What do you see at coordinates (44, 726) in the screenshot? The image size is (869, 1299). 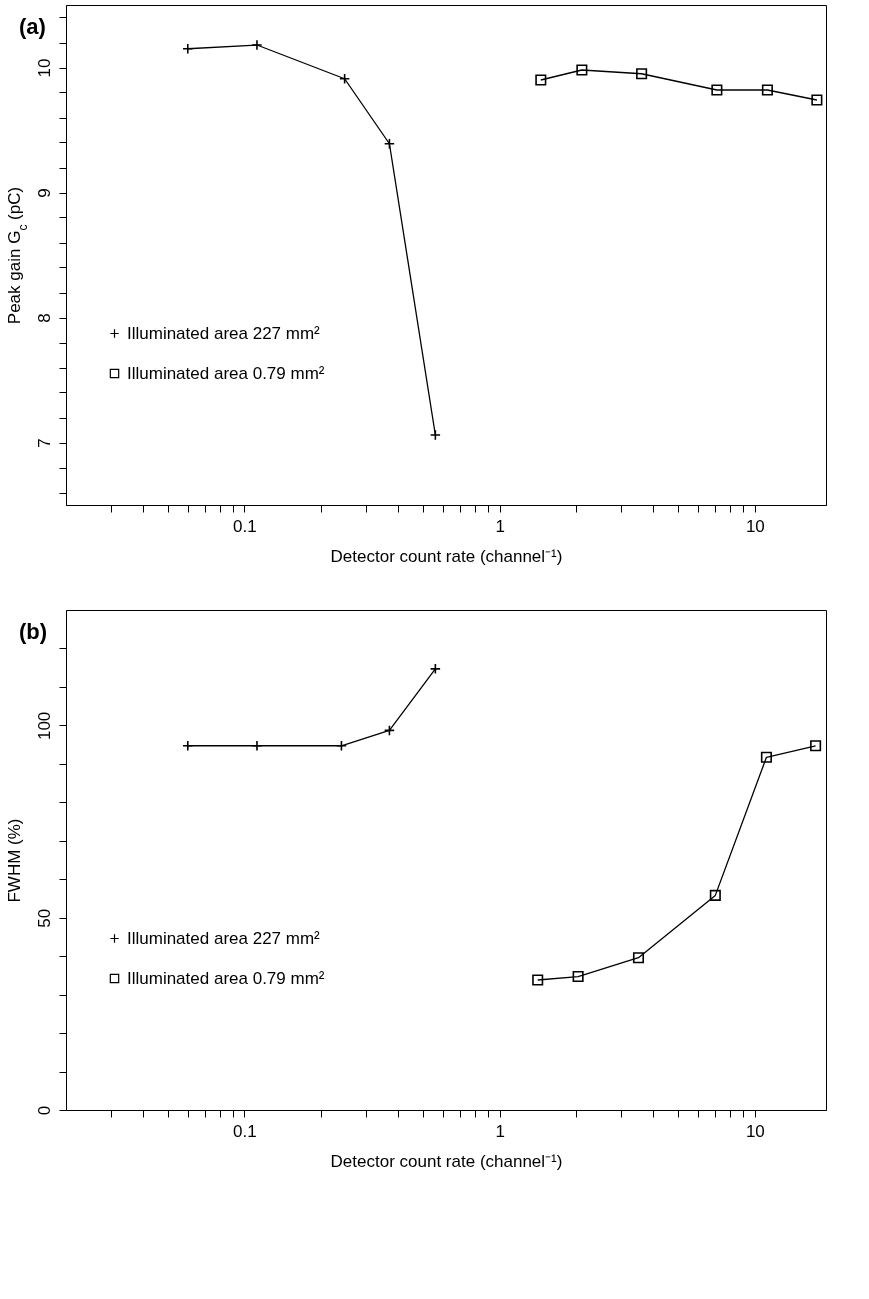 I see `y-tick-label: 100` at bounding box center [44, 726].